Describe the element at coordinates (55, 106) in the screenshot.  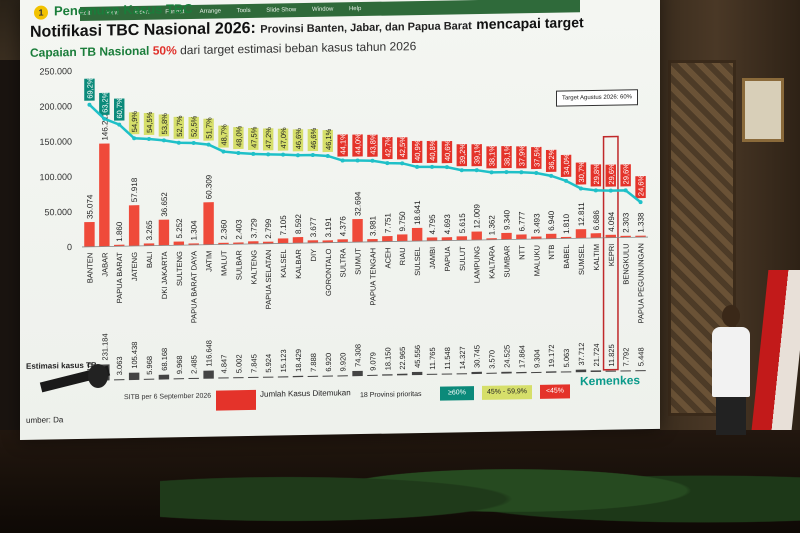
I see `y-tick-label: 200.000` at that location.